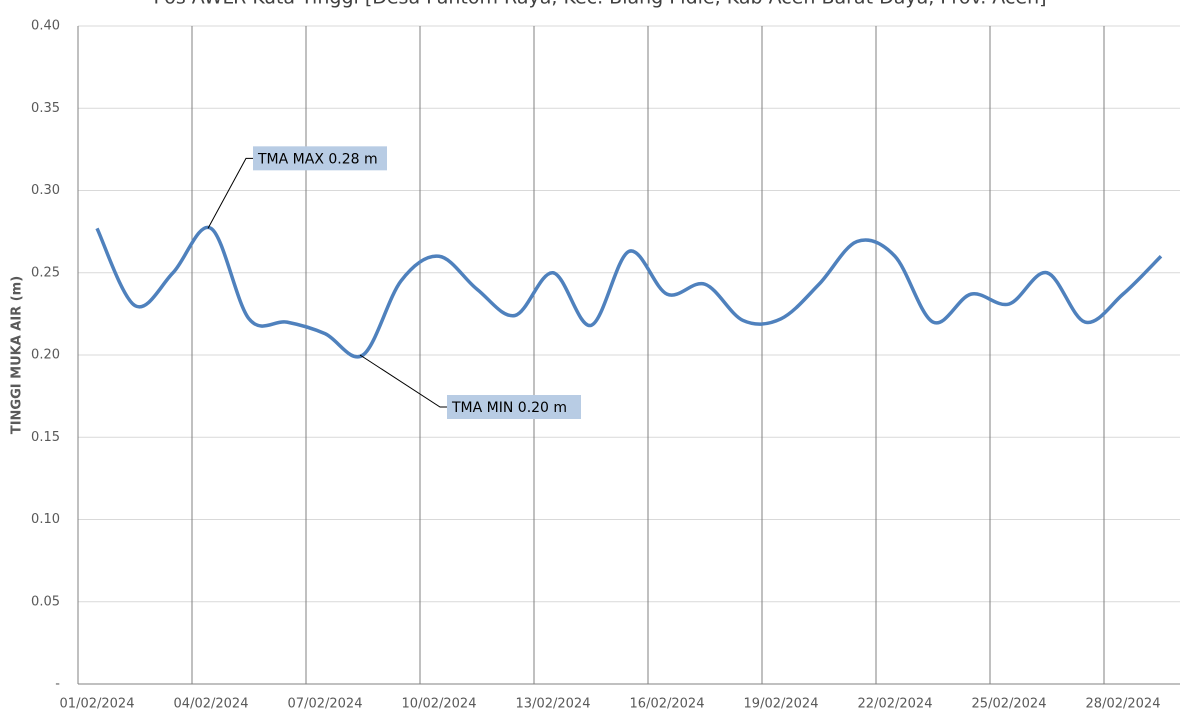 This screenshot has height=721, width=1200. Describe the element at coordinates (45, 355) in the screenshot. I see `y-tick-label: 0.20` at that location.